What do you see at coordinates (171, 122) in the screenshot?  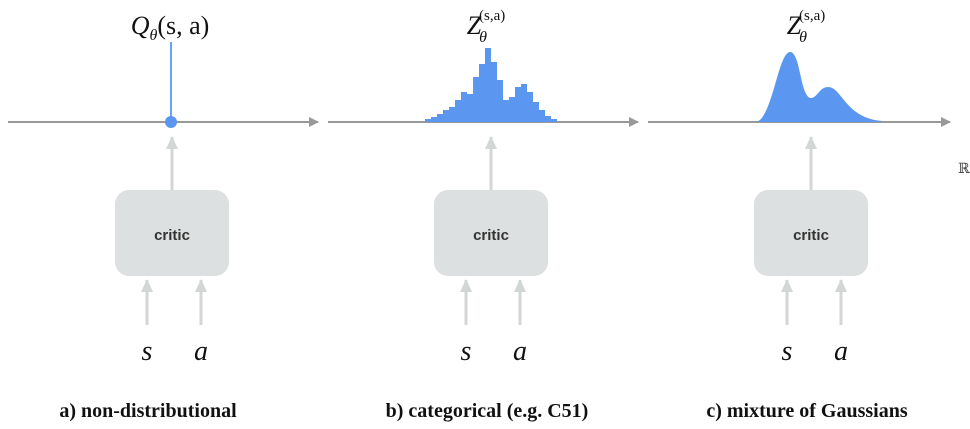 I see `point` at bounding box center [171, 122].